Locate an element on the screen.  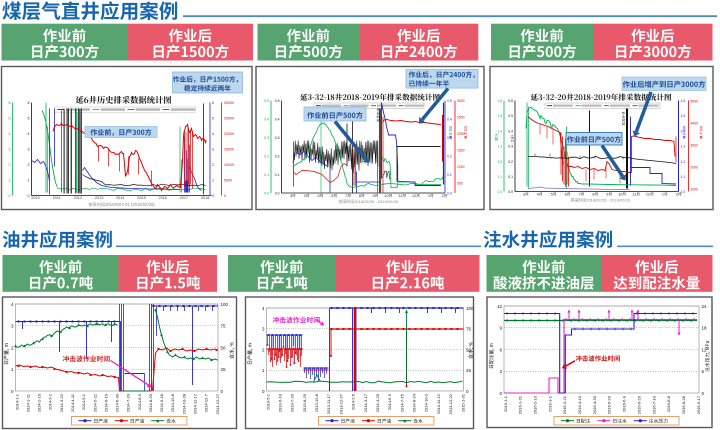
svg-text: 2014-11-12 is located at coordinates (438, 403).